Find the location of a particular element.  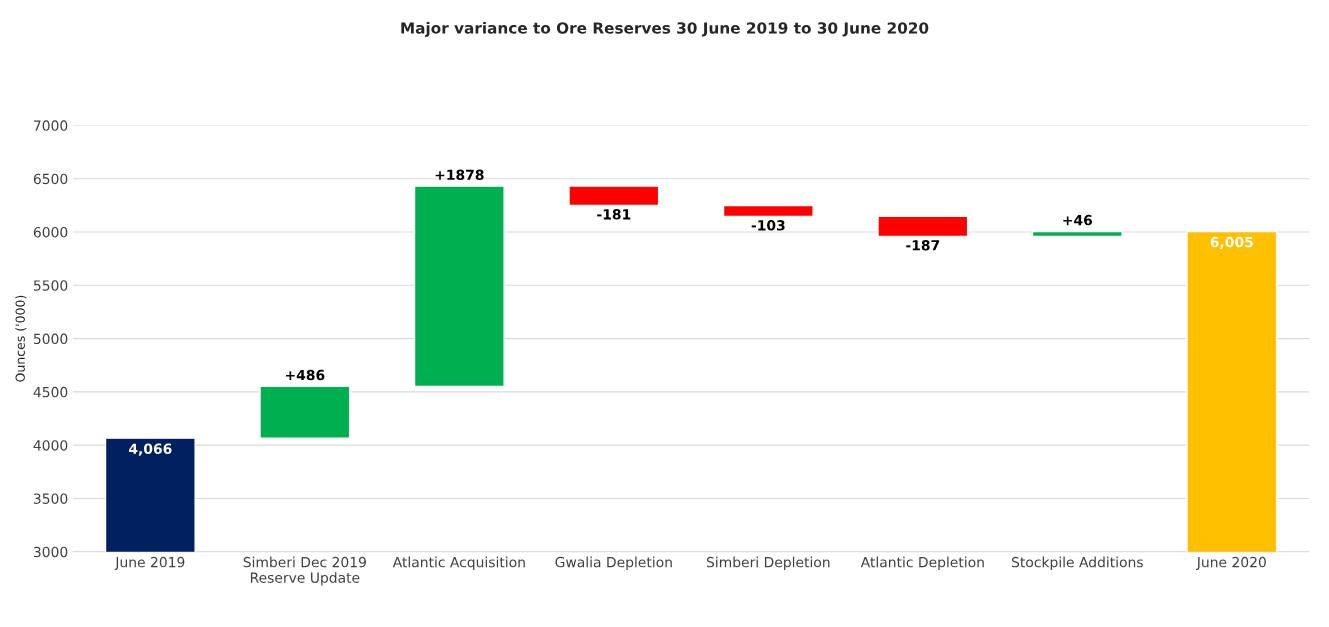

data-label: 4,066 is located at coordinates (150, 449).